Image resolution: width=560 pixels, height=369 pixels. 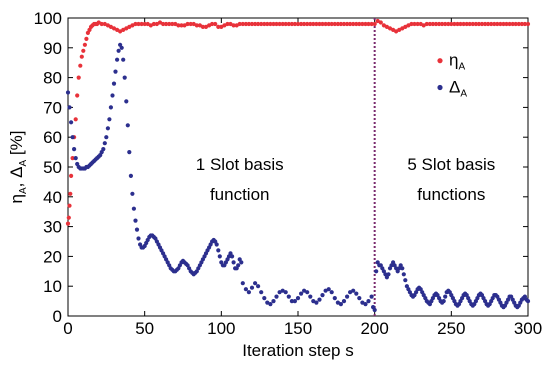 What do you see at coordinates (48, 18) in the screenshot?
I see `y-tick-label: 100` at bounding box center [48, 18].